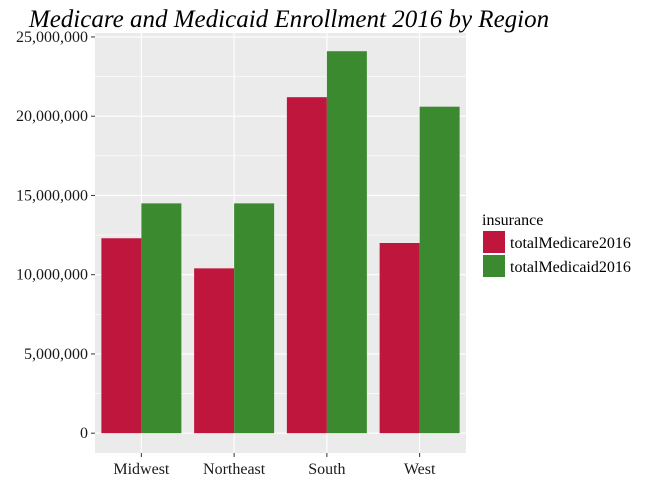  I want to click on y-tick-label: 10,000,000, so click(52, 275).